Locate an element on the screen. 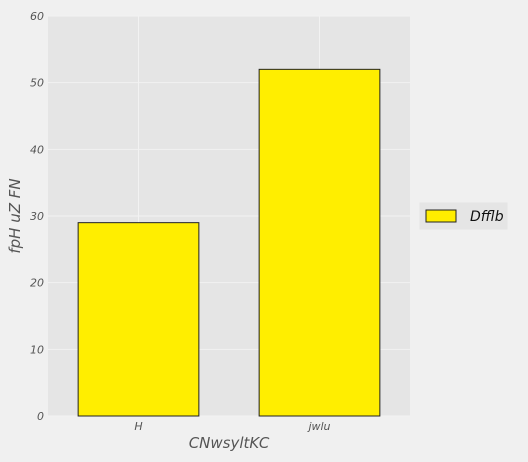  y-axis-label: fpH uZ FN is located at coordinates (15, 215).